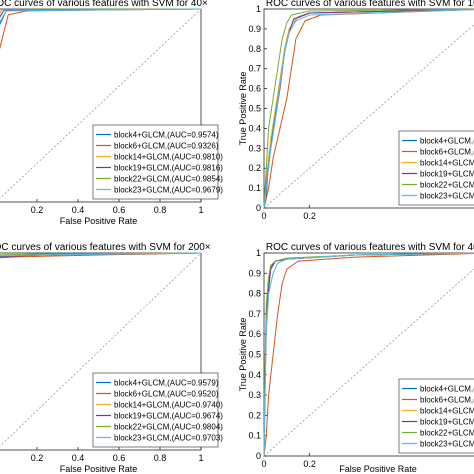 The image size is (474, 474). Describe the element at coordinates (168, 427) in the screenshot. I see `legend-label-5: block22+GLCM,(AUC=0.9804)` at that location.